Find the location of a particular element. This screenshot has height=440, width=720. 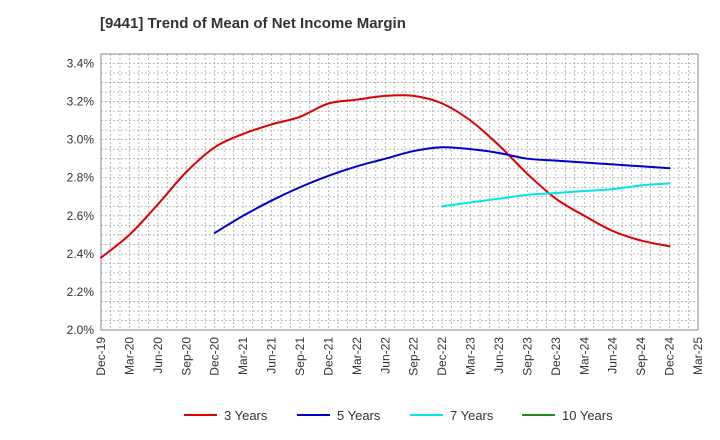

x-tick-label: Mar-24 is located at coordinates (584, 356).